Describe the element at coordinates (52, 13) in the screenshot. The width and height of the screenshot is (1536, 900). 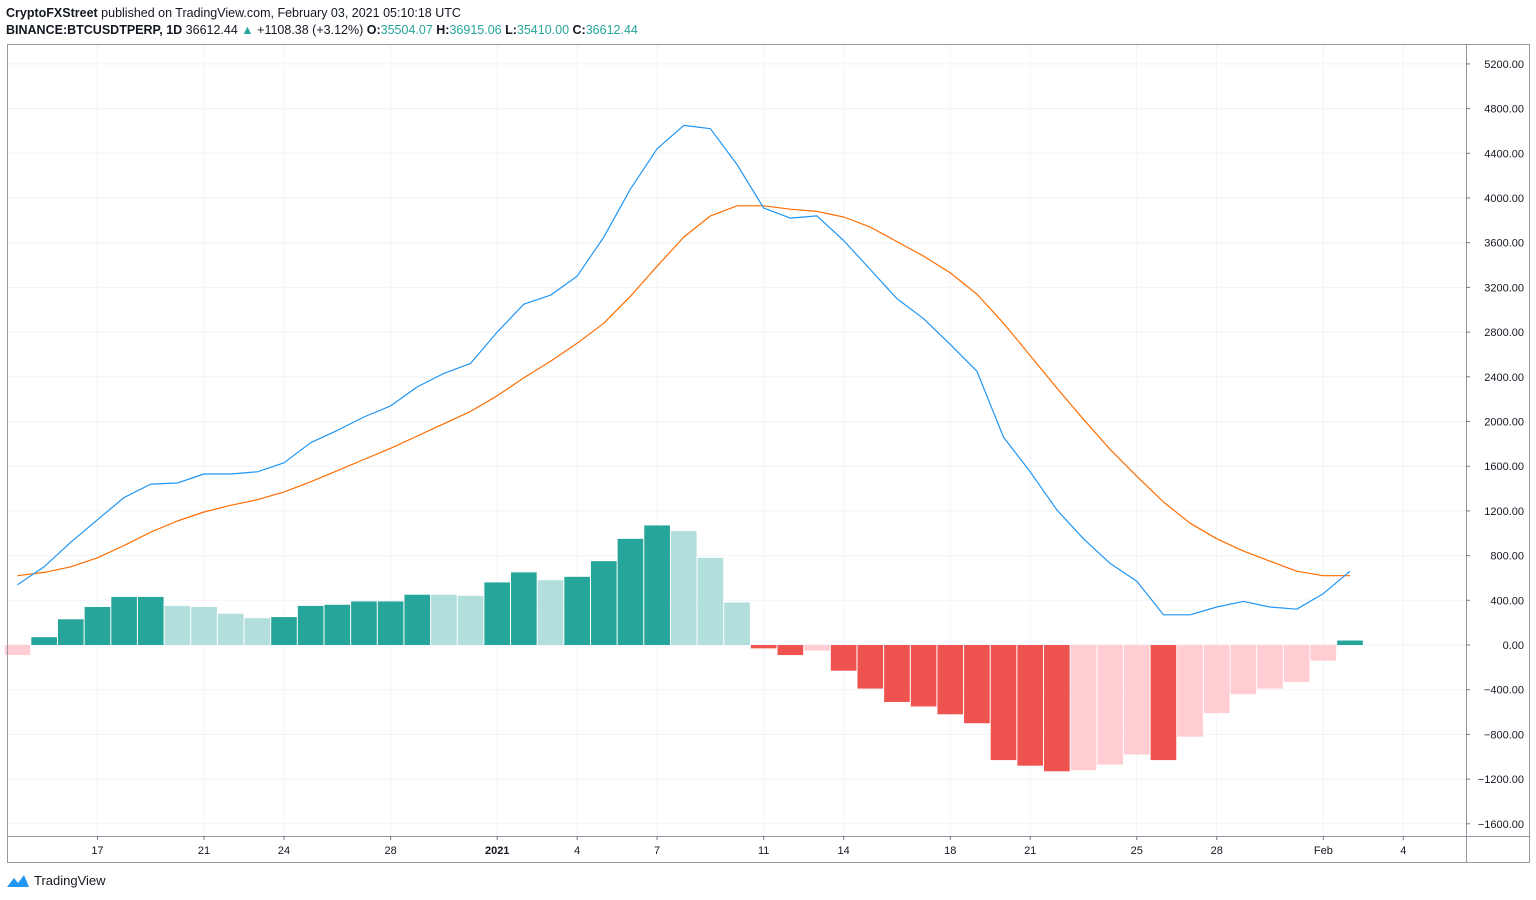
I see `publisher-name: CryptoFXStreet` at that location.